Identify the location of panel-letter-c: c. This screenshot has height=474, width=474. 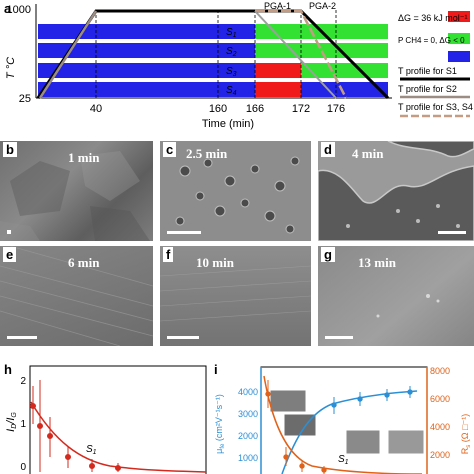
(170, 149).